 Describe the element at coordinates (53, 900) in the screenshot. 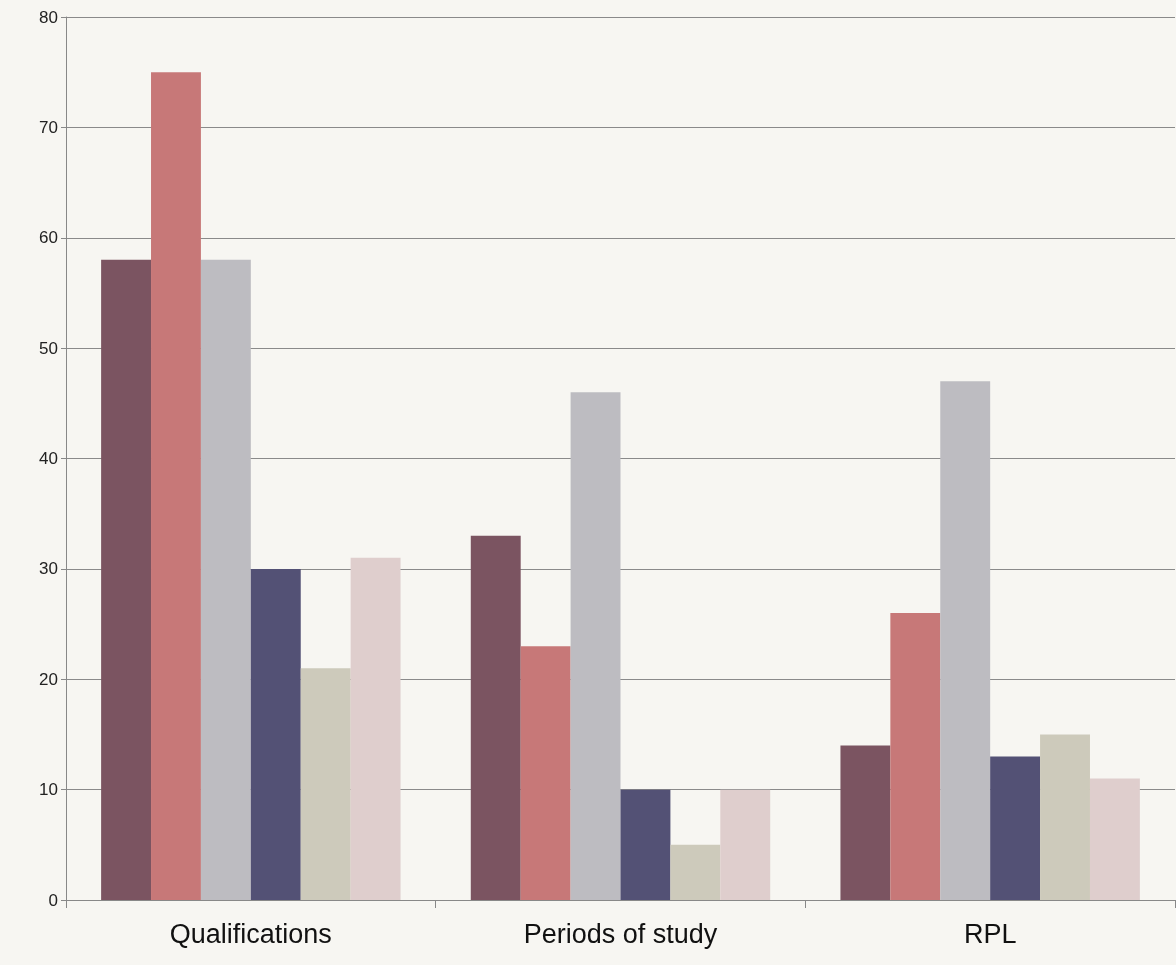

I see `y-tick-label: 0` at that location.